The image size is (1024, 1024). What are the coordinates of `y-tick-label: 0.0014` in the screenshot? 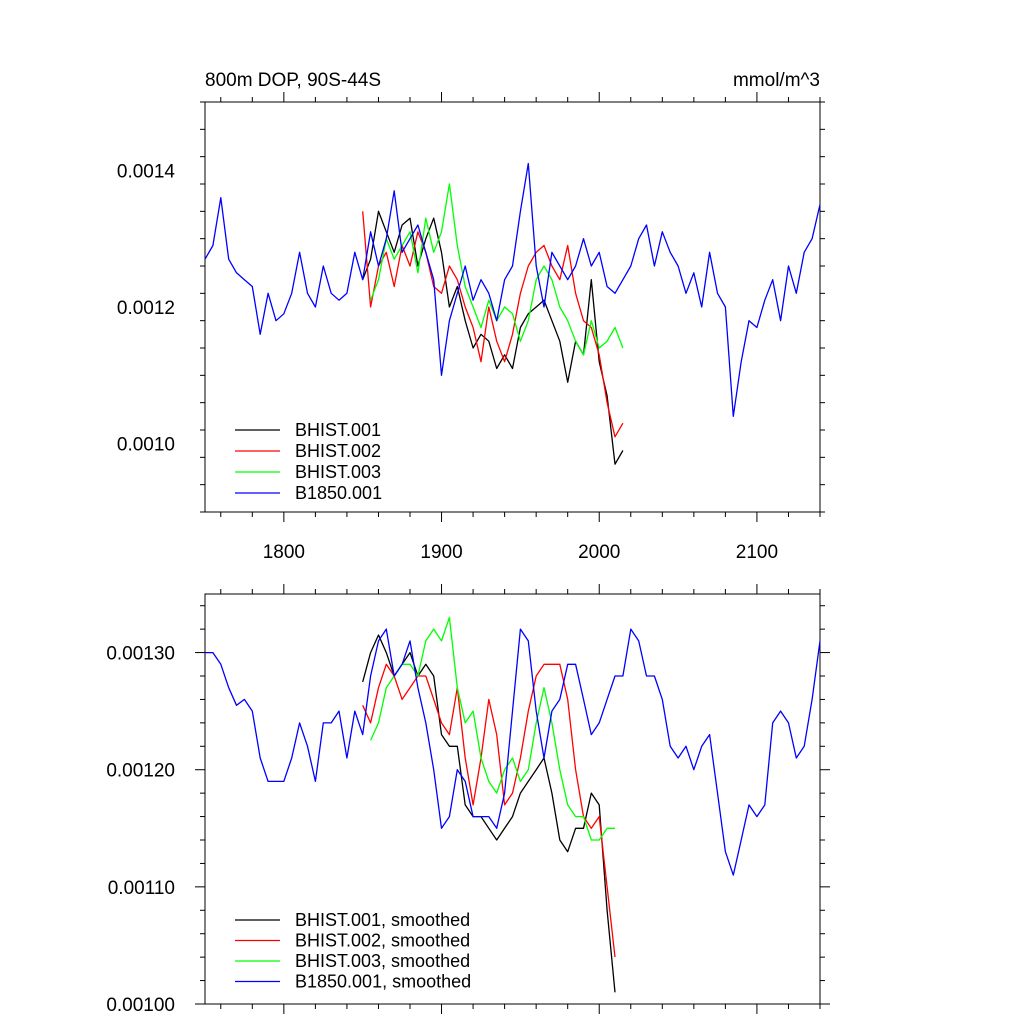 It's located at (146, 171).